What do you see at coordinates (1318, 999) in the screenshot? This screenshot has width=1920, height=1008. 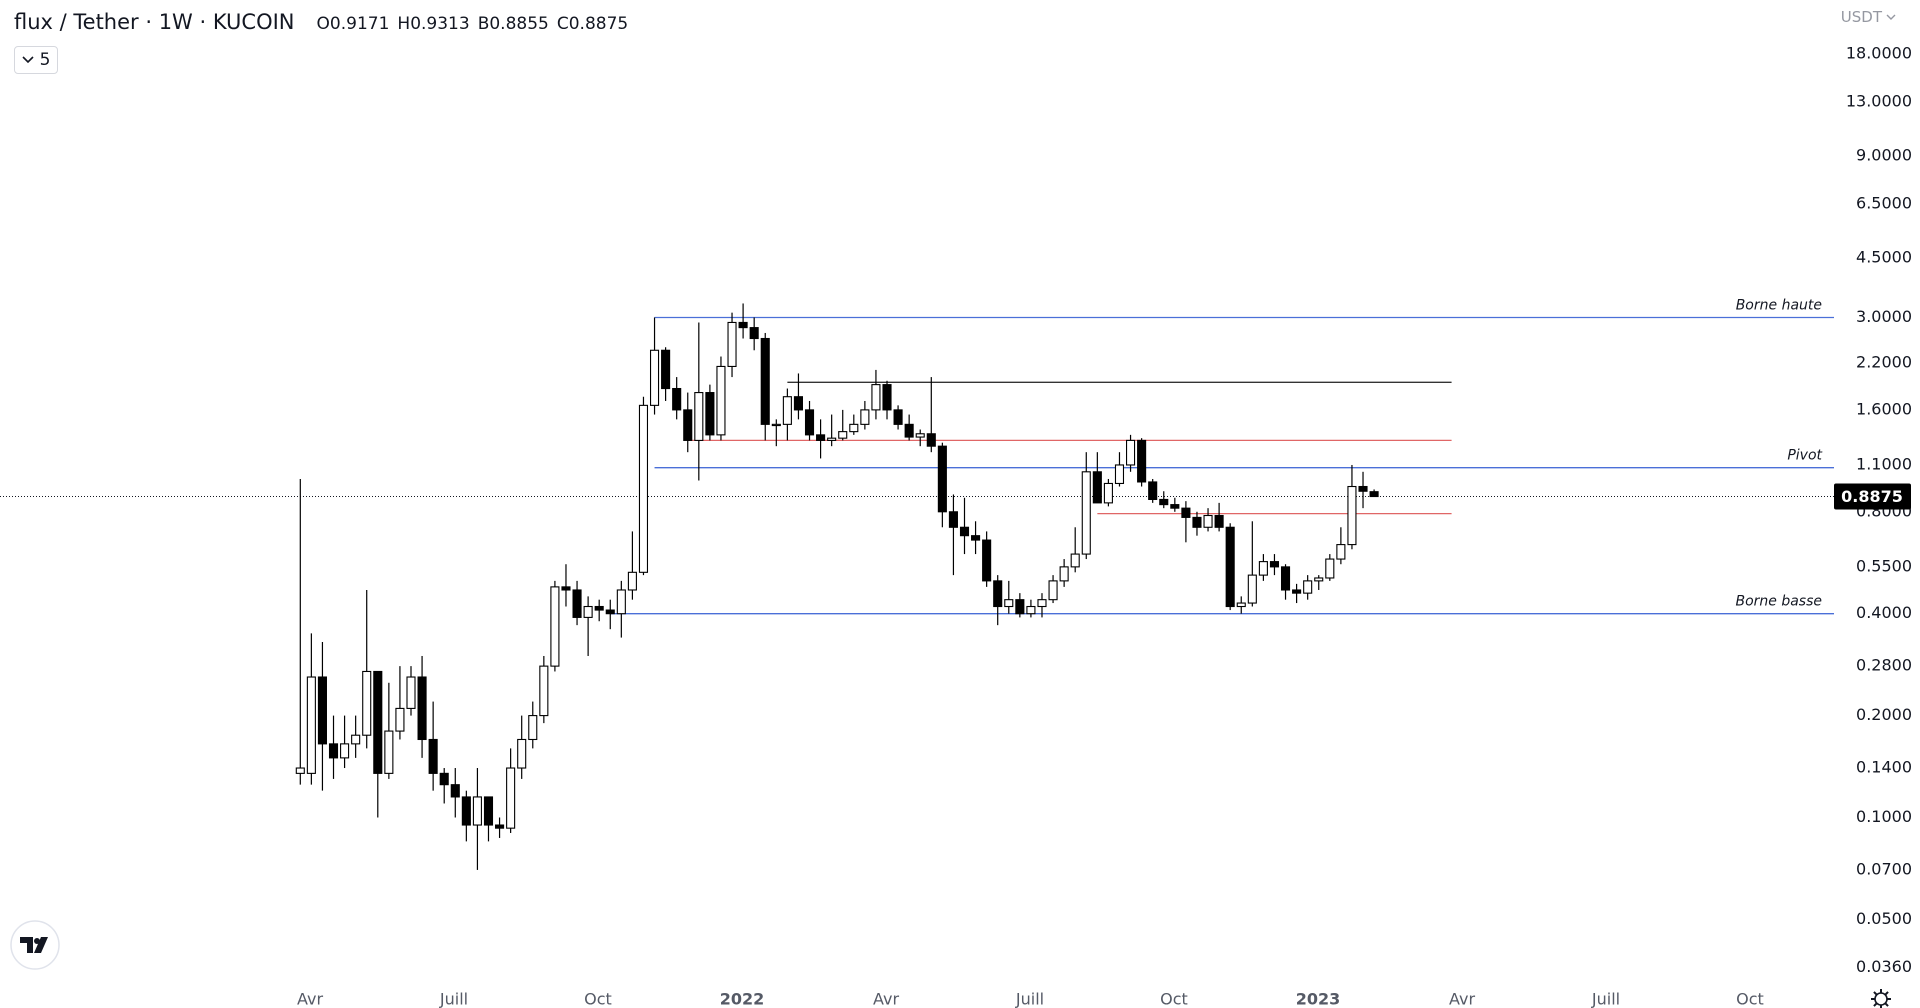 I see `x-tick-label: 2023` at bounding box center [1318, 999].